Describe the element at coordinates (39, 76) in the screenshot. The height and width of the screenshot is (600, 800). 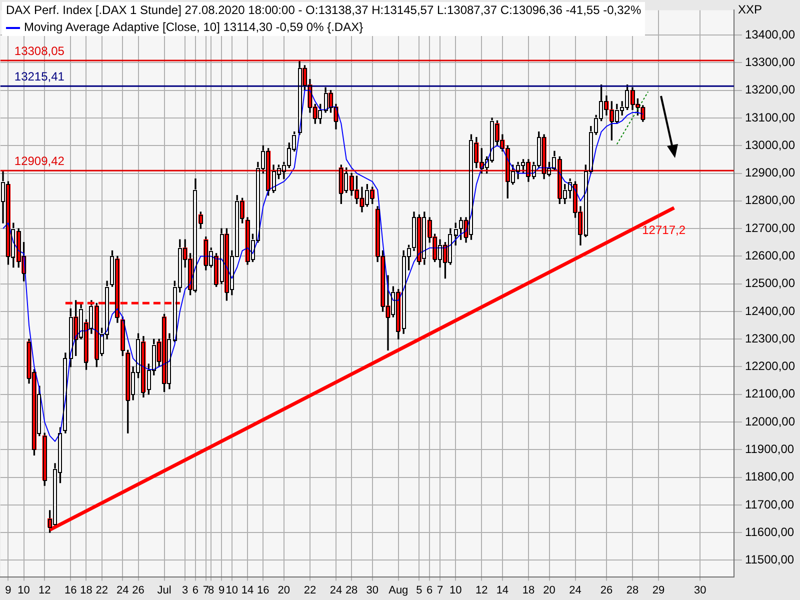
I see `ref-line-label: 13215,41` at that location.